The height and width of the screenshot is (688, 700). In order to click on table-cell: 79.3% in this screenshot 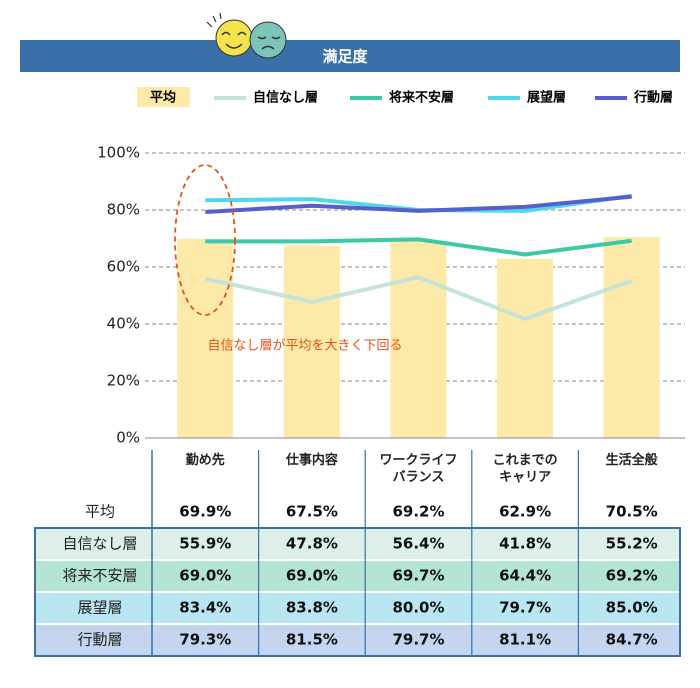, I will do `click(205, 640)`.